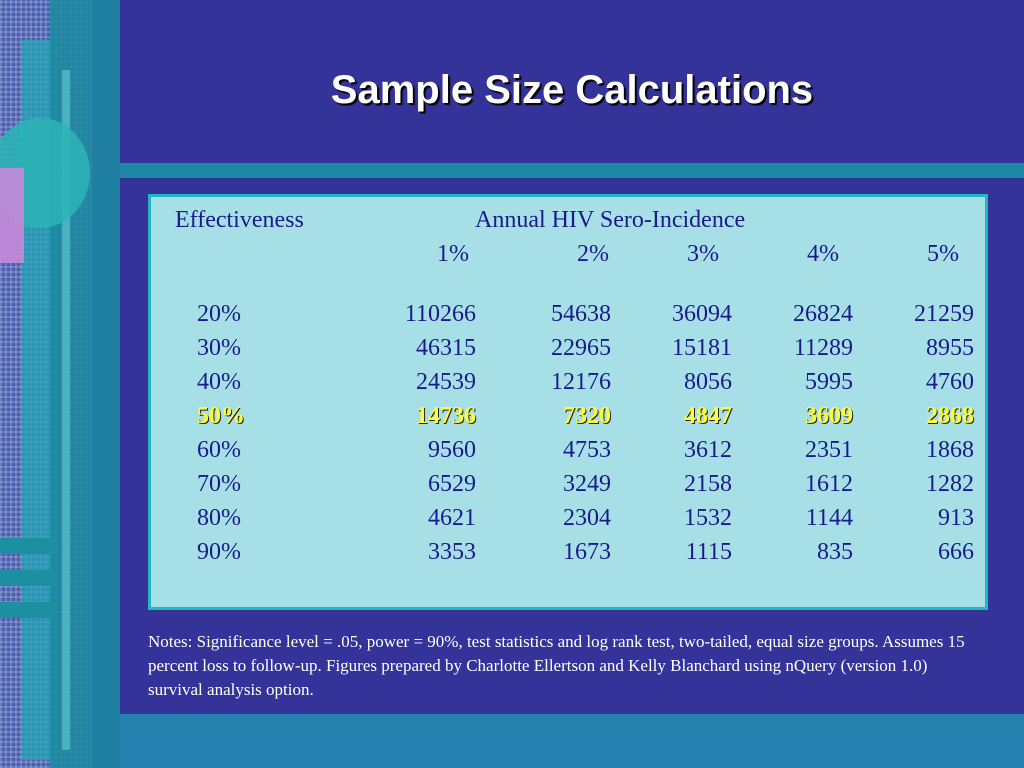 The width and height of the screenshot is (1024, 768). Describe the element at coordinates (219, 484) in the screenshot. I see `row-label: 70%` at that location.